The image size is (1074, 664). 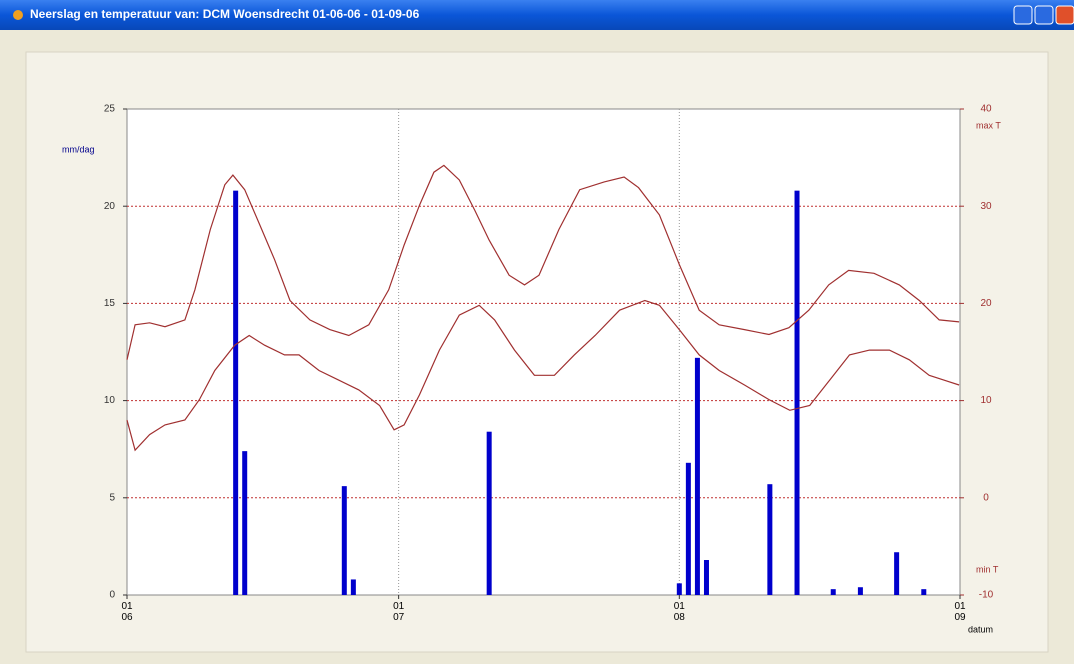 What do you see at coordinates (986, 497) in the screenshot?
I see `y2-tick-label: 0` at bounding box center [986, 497].